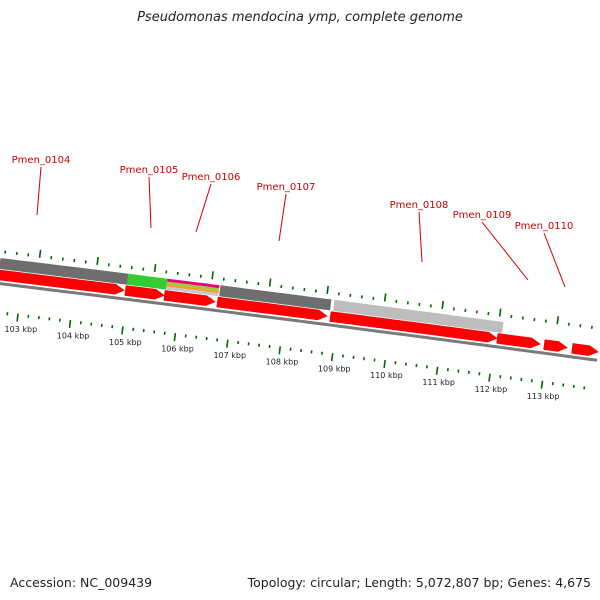 Image resolution: width=600 pixels, height=600 pixels. I want to click on scale-label: 111 kbp, so click(438, 382).